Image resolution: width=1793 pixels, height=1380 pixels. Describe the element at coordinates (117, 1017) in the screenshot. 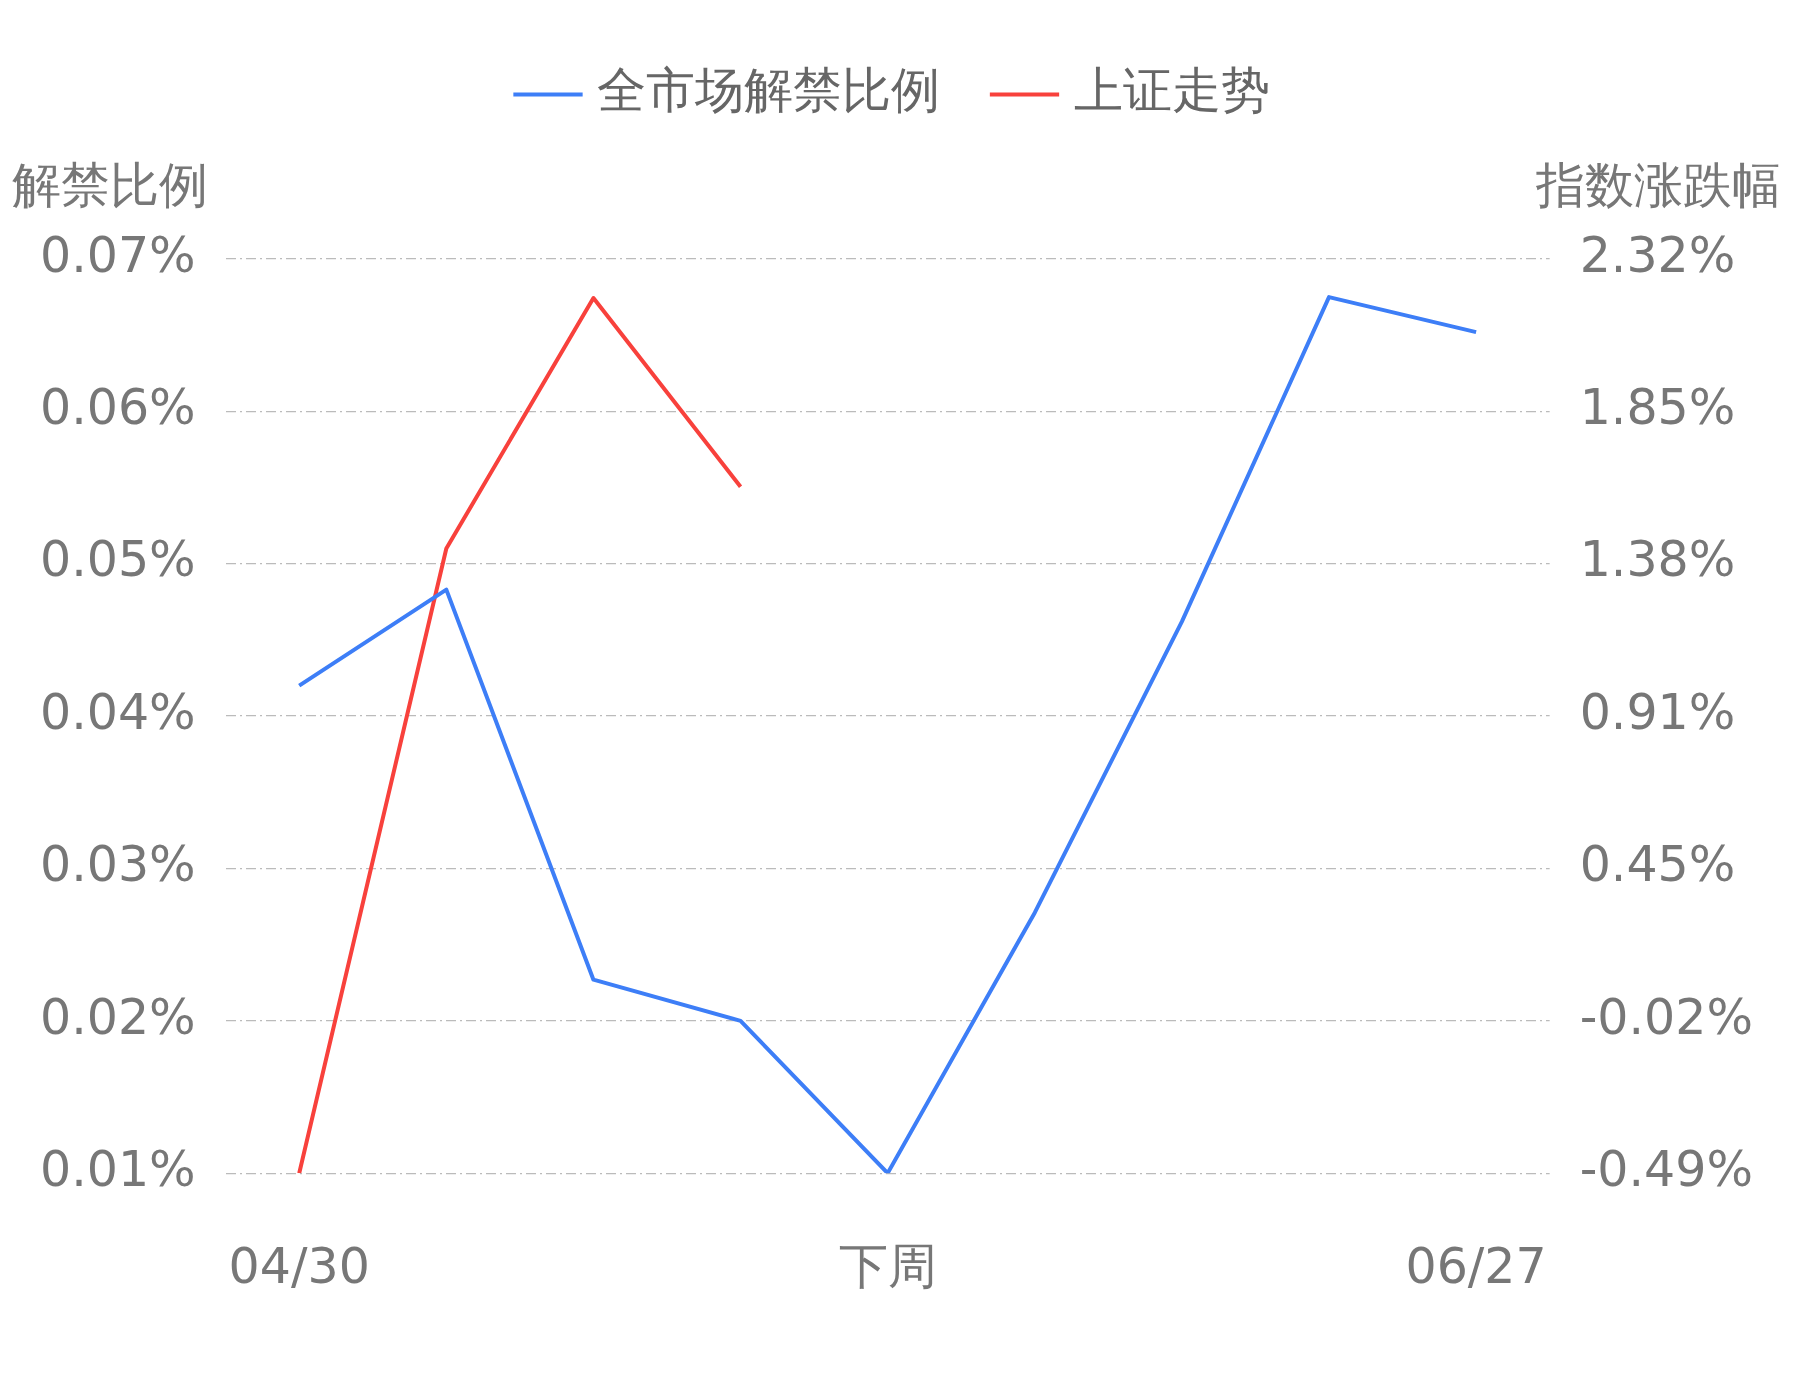

I see `y-tick-label: 0.02%` at that location.